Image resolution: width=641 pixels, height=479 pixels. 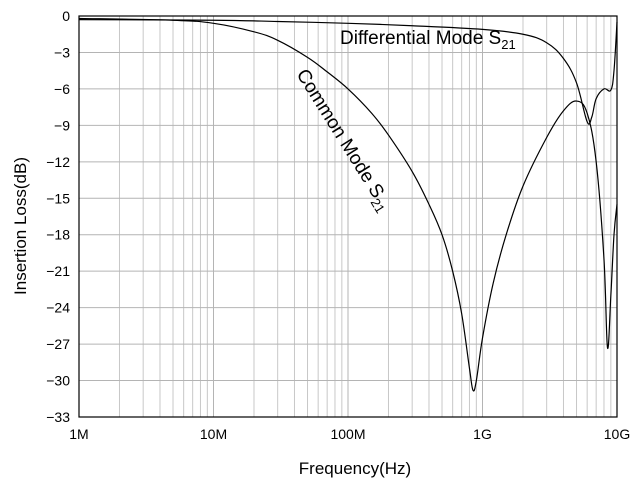 I want to click on y-tick-label: −33, so click(x=58, y=417).